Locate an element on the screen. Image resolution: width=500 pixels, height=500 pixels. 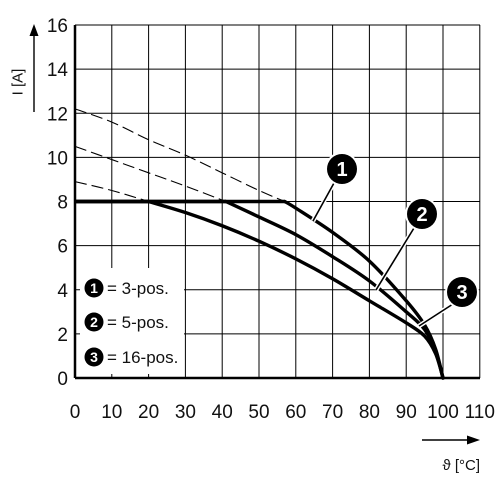
x-axis-arrow-head is located at coordinates (473, 440).